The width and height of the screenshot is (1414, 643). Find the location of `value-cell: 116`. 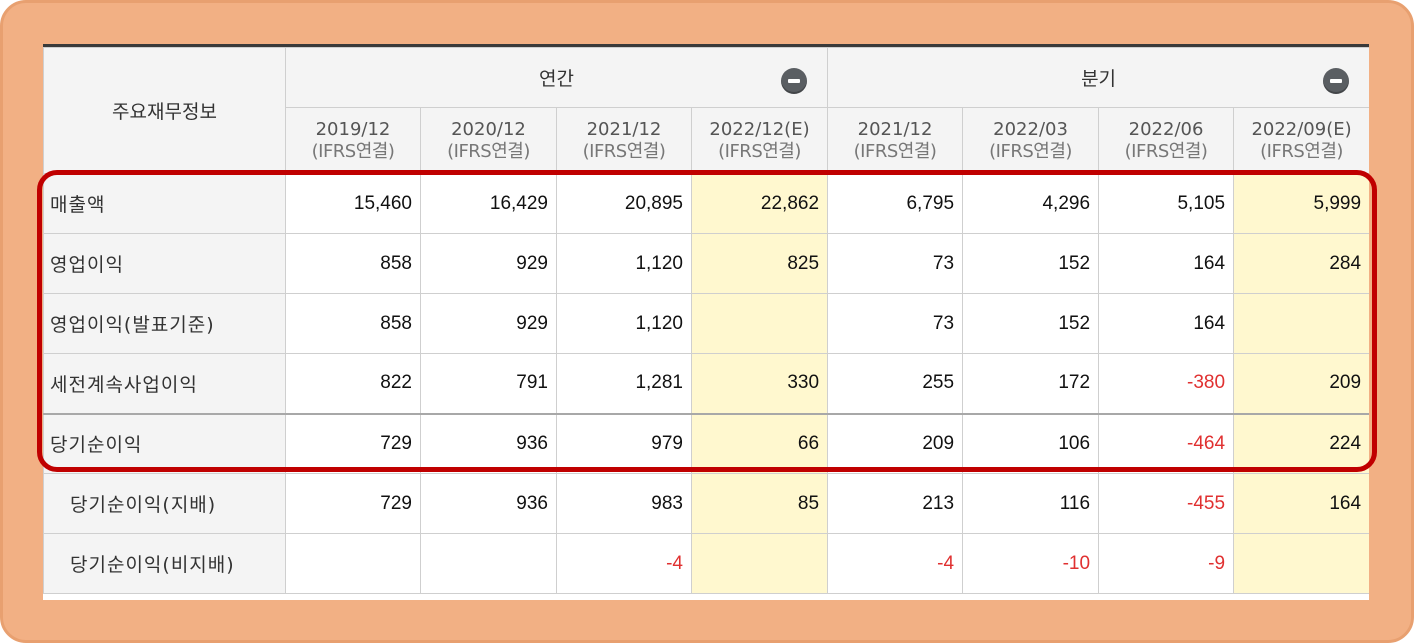

value-cell: 116 is located at coordinates (1031, 503).